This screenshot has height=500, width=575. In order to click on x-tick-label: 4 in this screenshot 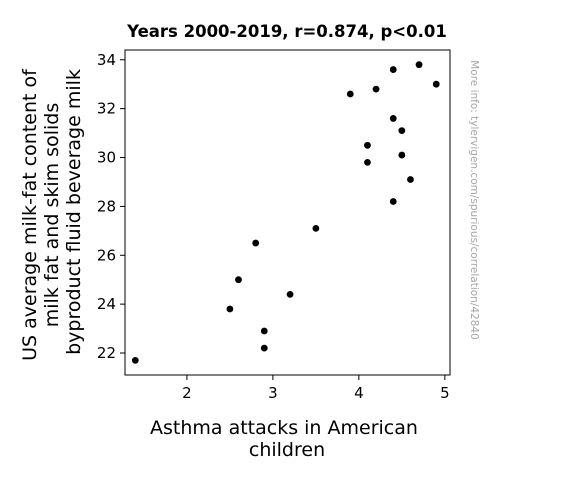, I will do `click(359, 393)`.